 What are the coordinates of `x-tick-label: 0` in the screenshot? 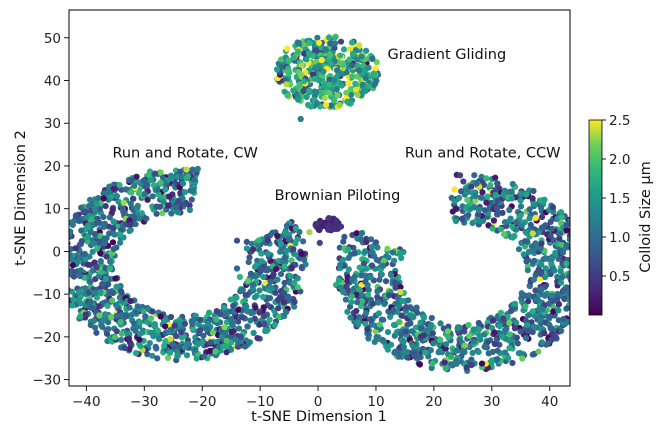 It's located at (318, 402).